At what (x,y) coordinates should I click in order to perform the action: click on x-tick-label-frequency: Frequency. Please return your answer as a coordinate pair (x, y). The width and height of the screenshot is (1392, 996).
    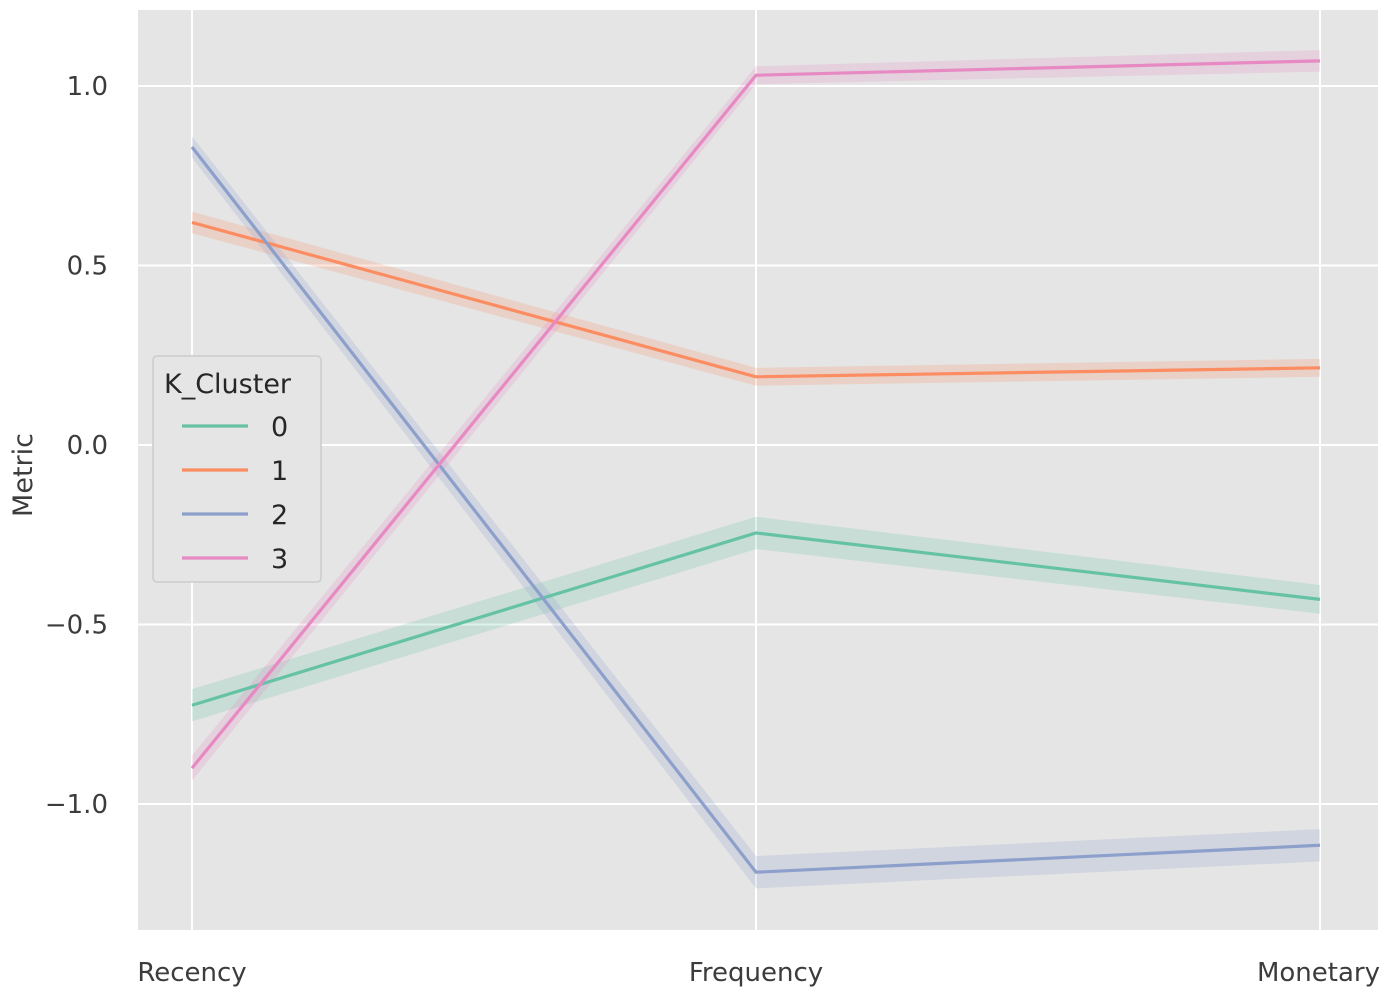
    Looking at the image, I should click on (756, 973).